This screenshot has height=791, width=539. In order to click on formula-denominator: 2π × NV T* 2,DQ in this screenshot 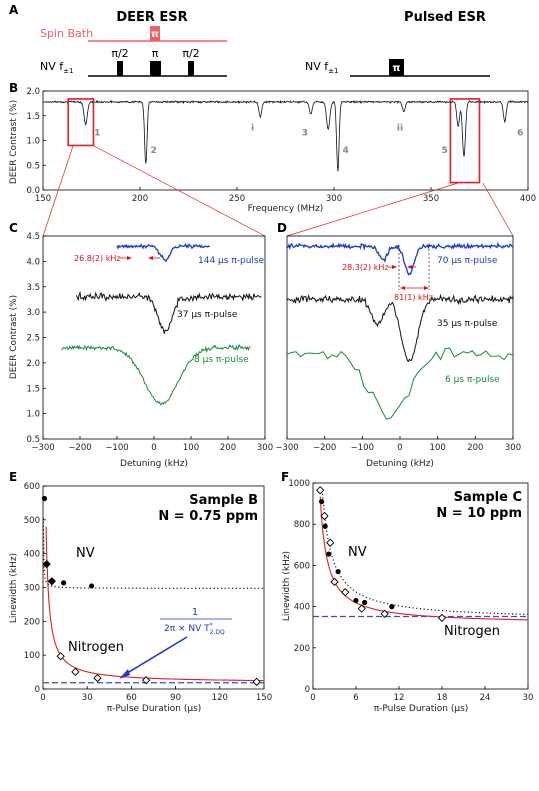, I will do `click(194, 629)`.